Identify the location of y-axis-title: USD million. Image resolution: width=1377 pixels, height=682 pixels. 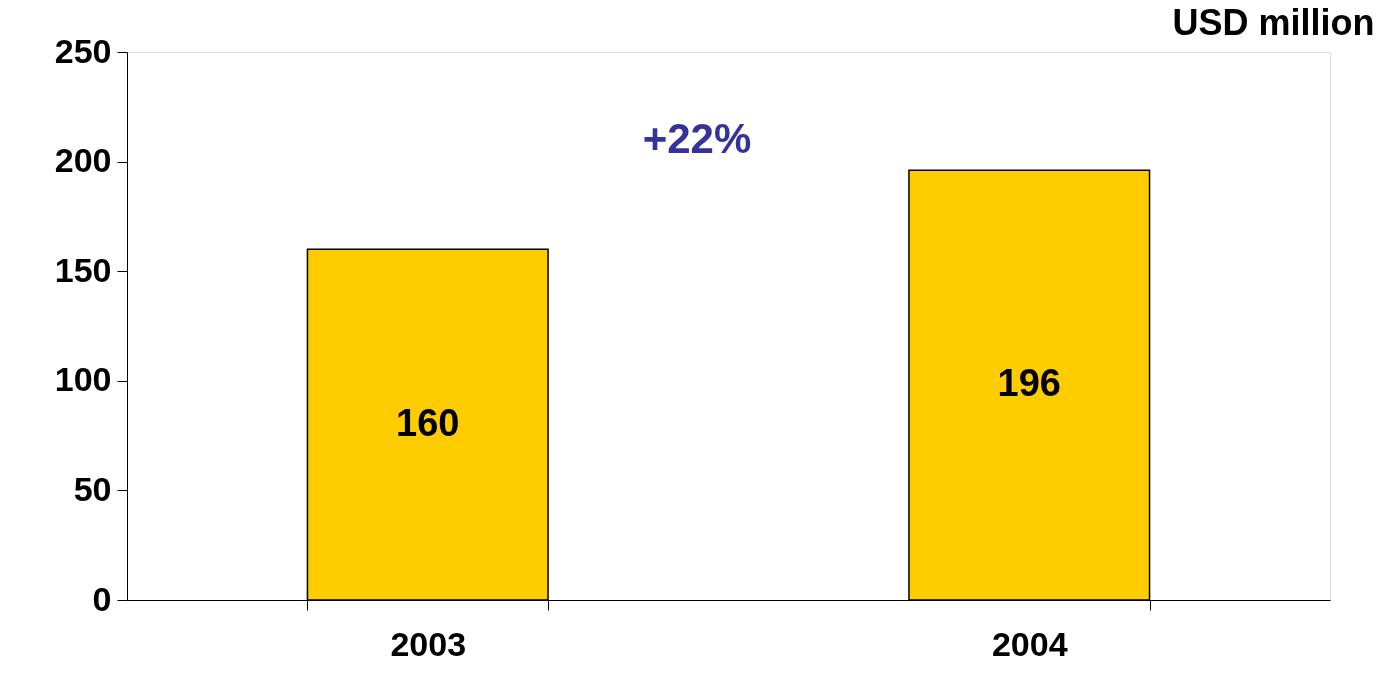
(1273, 22).